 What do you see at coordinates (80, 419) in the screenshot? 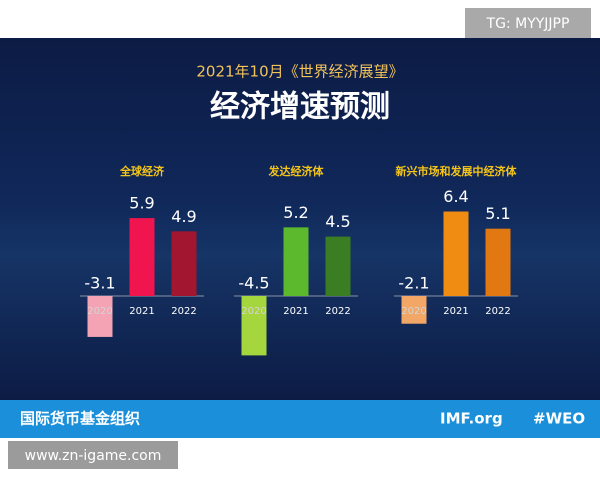
I see `footer-org: 国际货币基金组织` at bounding box center [80, 419].